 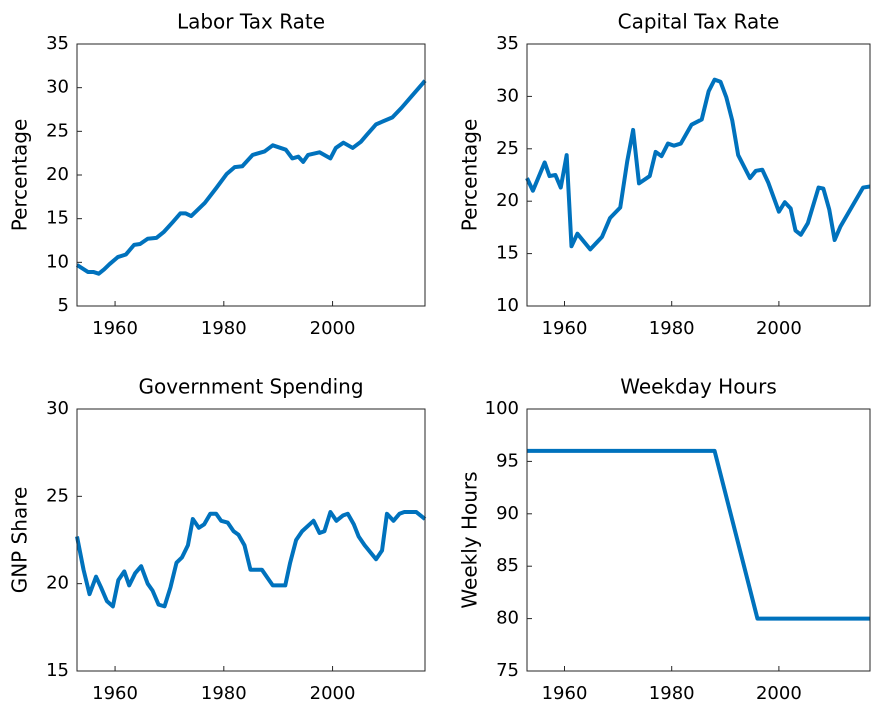 I want to click on chart-title: Labor Tax Rate, so click(x=251, y=22).